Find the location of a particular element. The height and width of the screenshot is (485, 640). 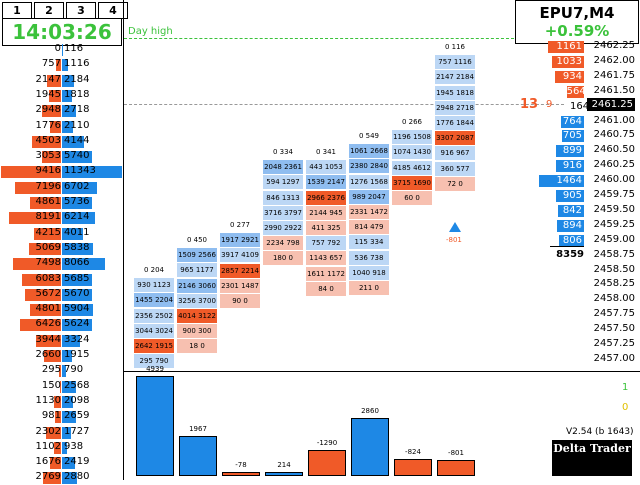

footprint-cell: 3917 4109 is located at coordinates (240, 255).